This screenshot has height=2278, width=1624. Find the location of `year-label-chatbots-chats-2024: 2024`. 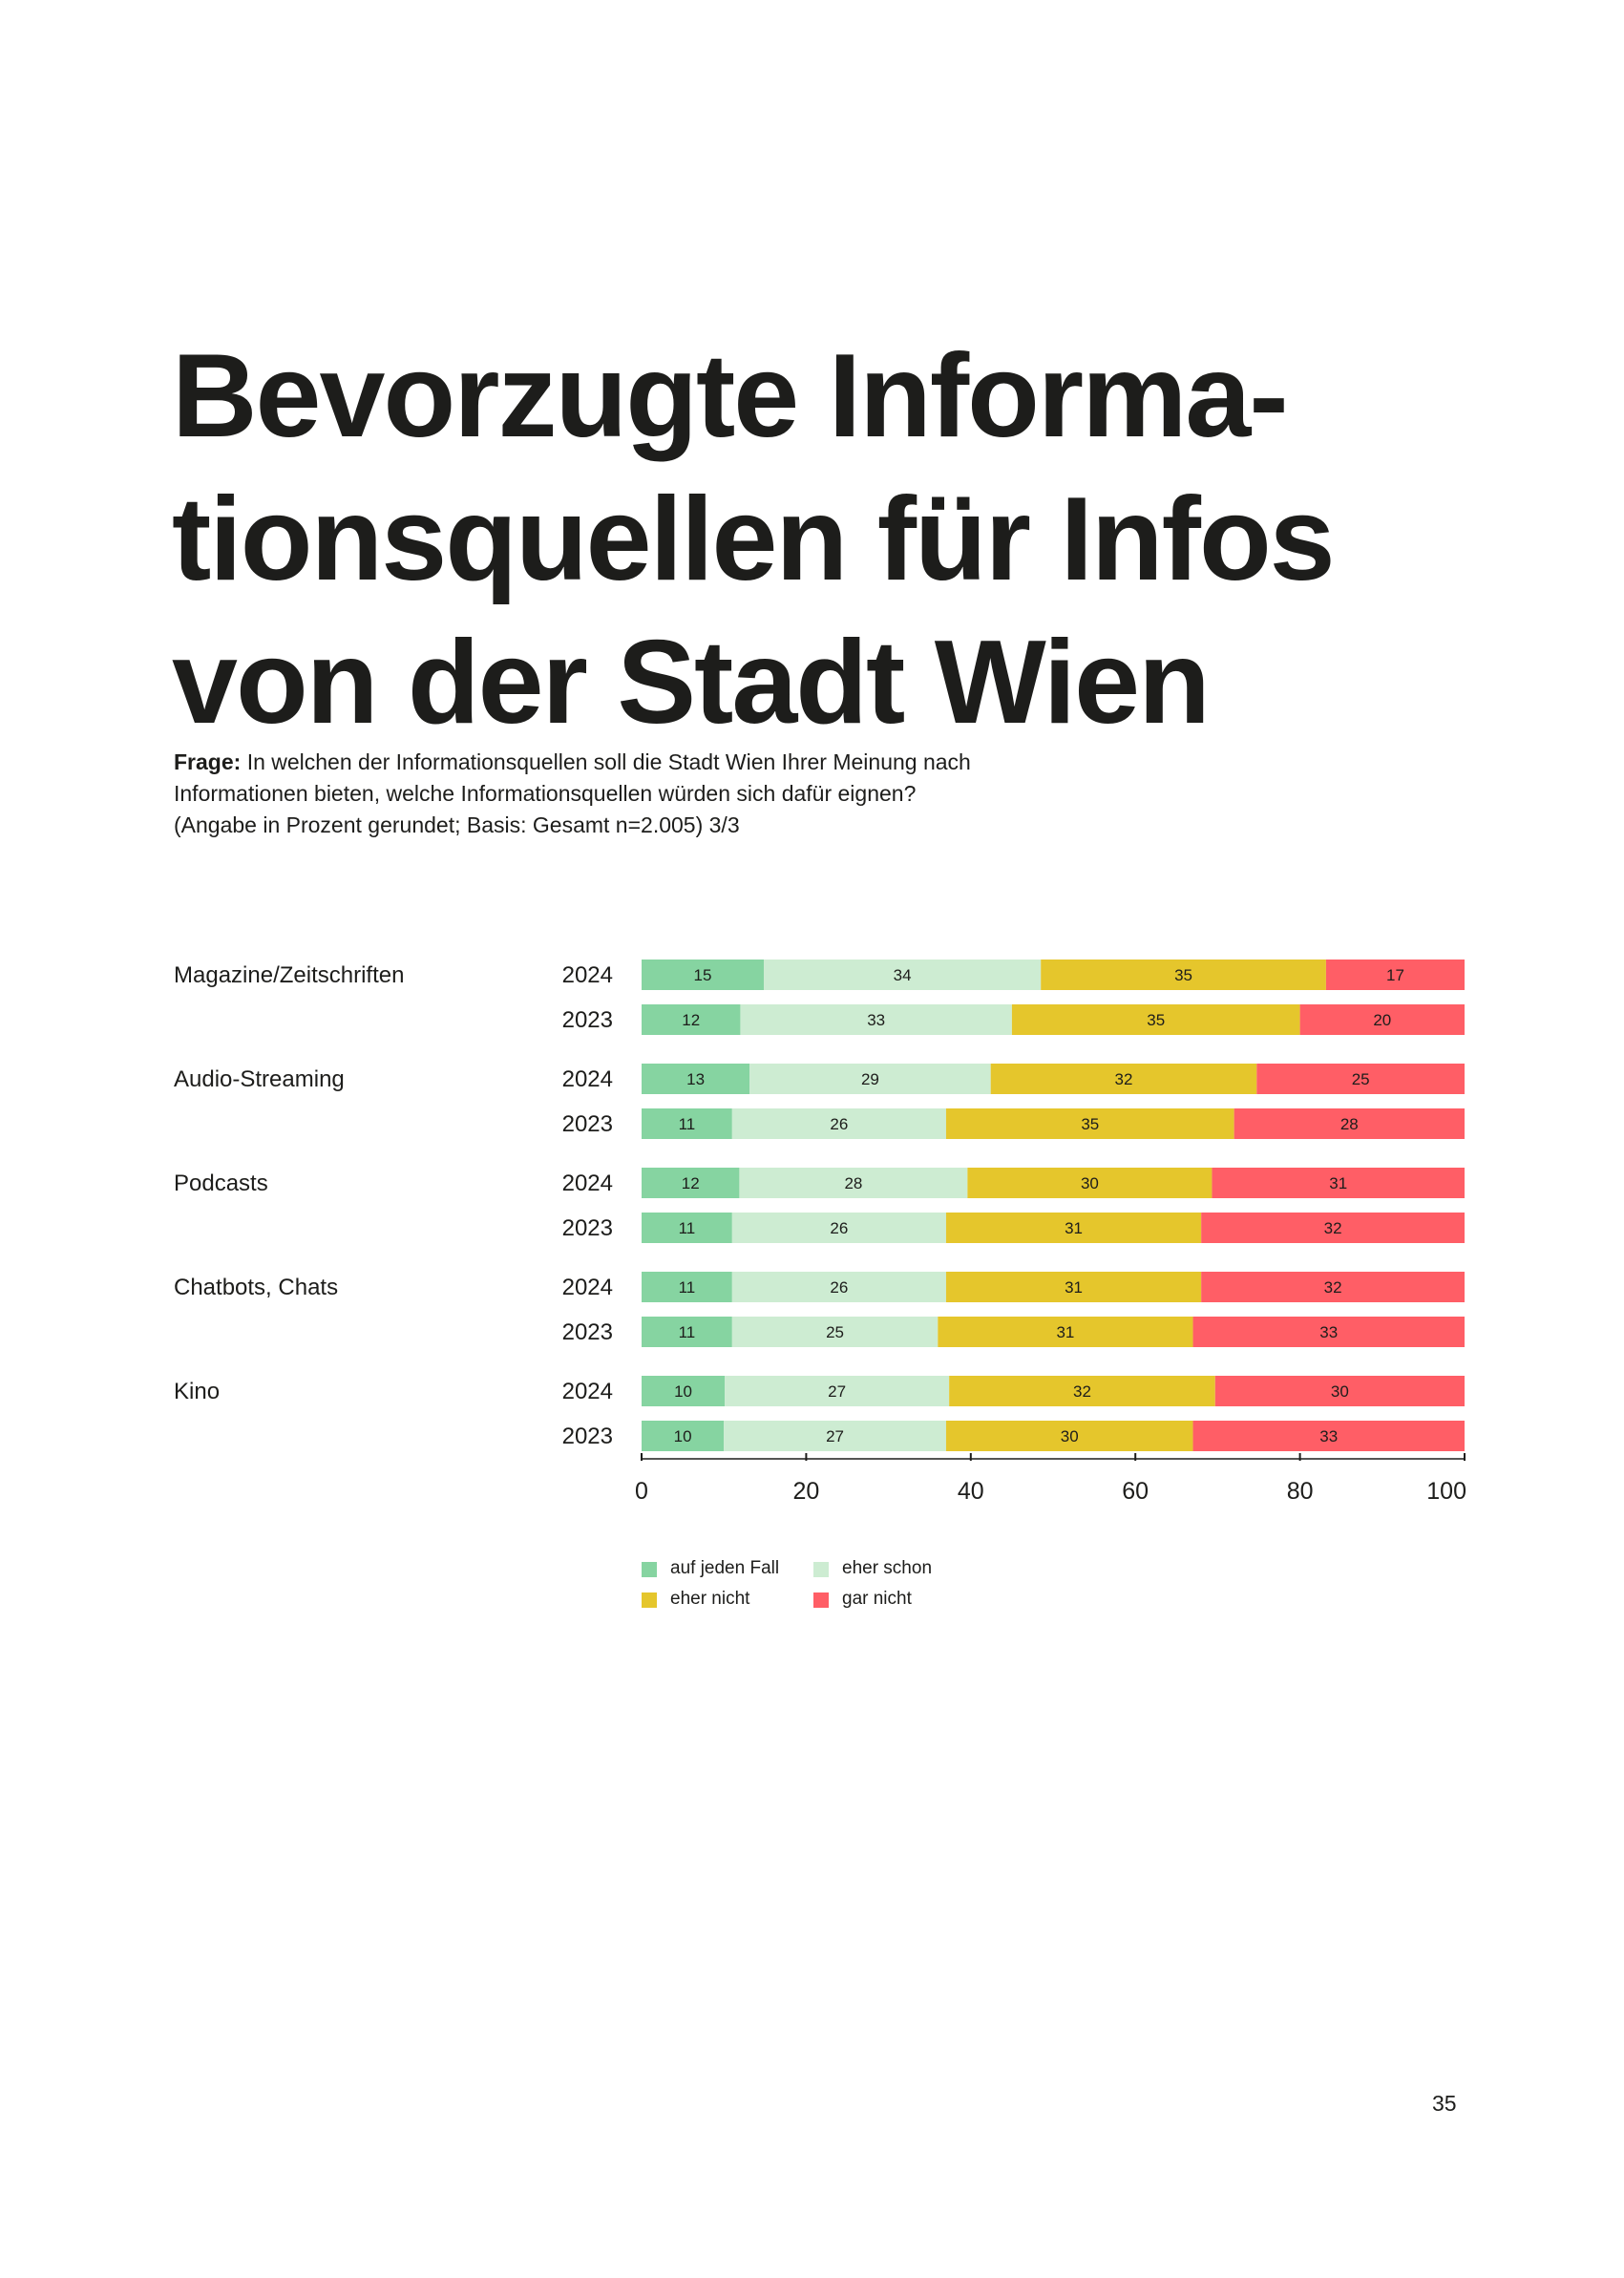

year-label-chatbots-chats-2024: 2024 is located at coordinates (587, 1287).